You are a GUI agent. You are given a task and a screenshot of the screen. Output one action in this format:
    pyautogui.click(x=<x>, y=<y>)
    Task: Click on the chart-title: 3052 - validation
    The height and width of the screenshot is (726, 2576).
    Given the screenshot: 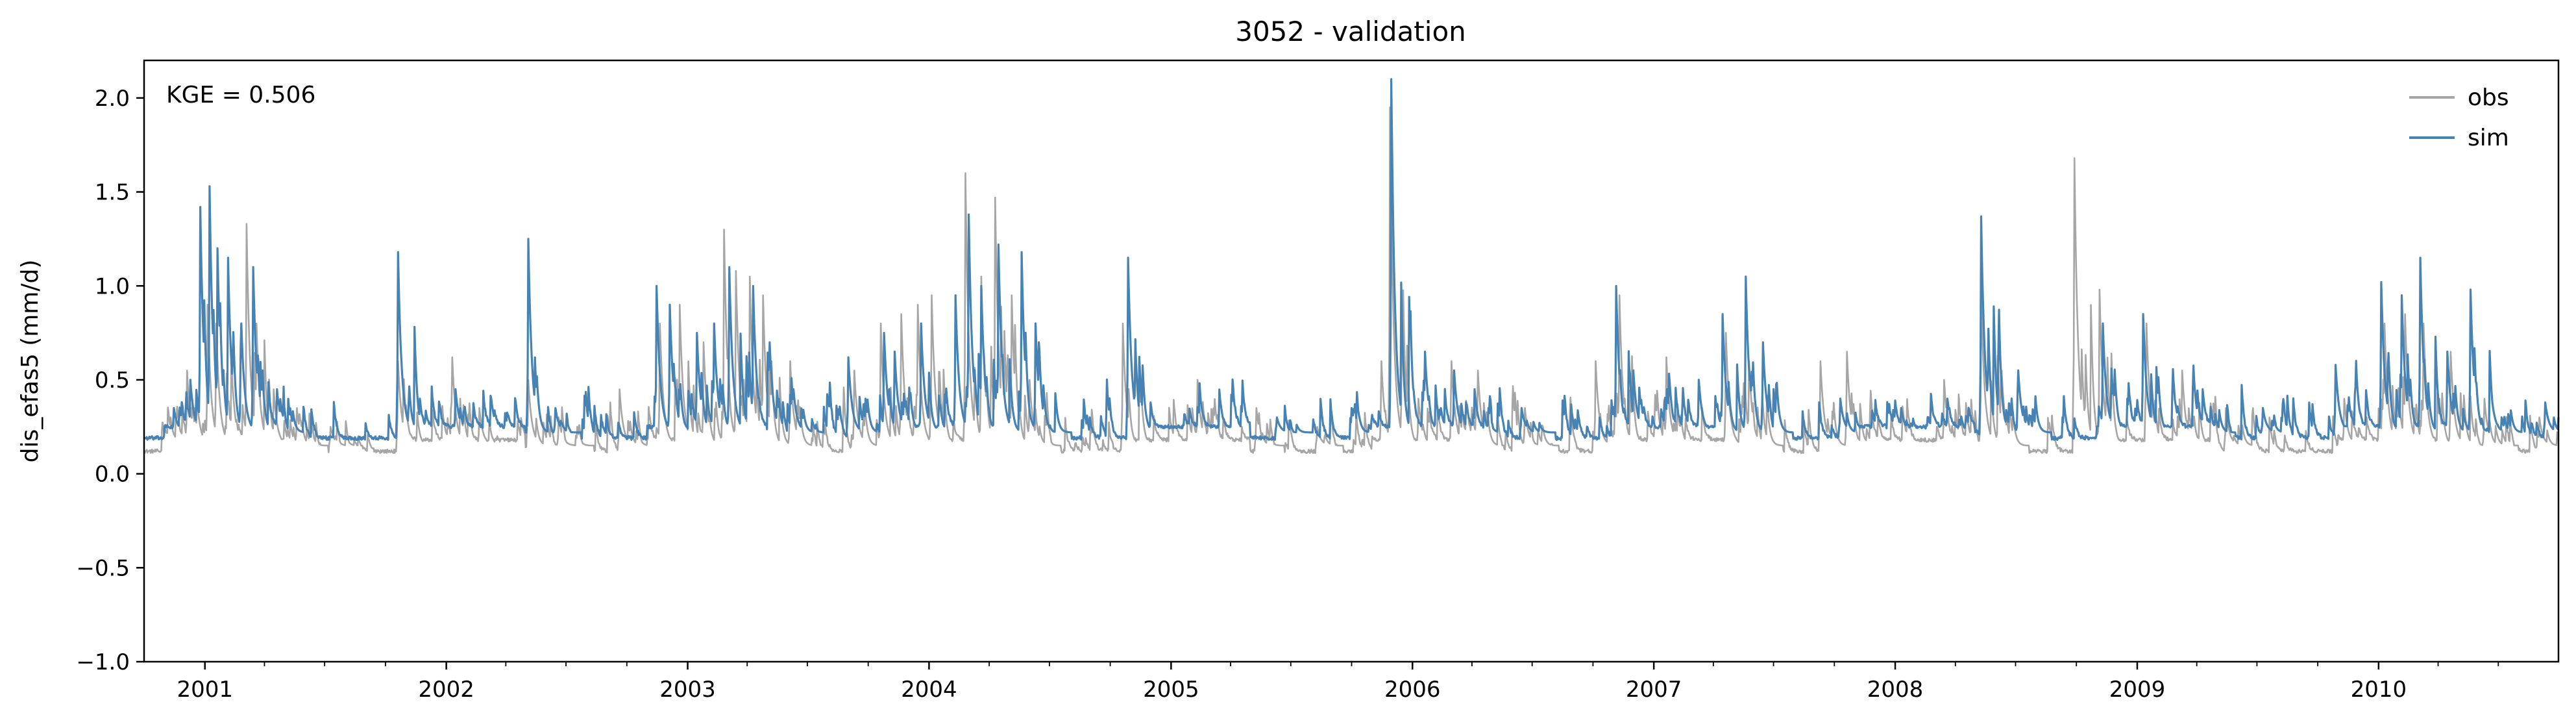 What is the action you would take?
    pyautogui.click(x=1350, y=31)
    